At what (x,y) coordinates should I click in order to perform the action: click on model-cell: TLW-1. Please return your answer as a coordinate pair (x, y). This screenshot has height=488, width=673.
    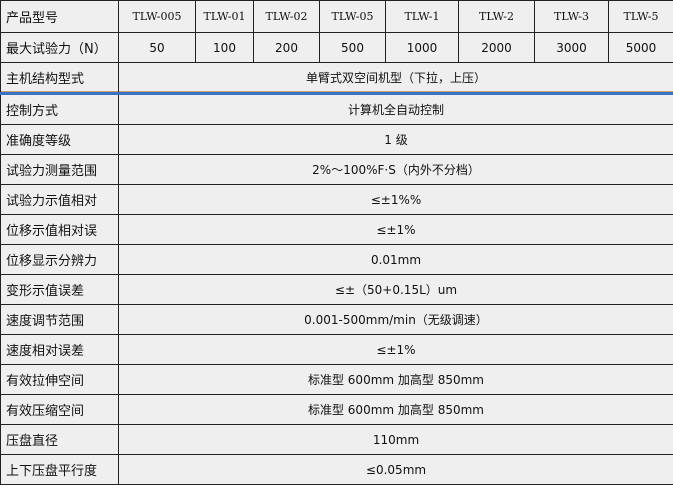
    Looking at the image, I should click on (422, 16).